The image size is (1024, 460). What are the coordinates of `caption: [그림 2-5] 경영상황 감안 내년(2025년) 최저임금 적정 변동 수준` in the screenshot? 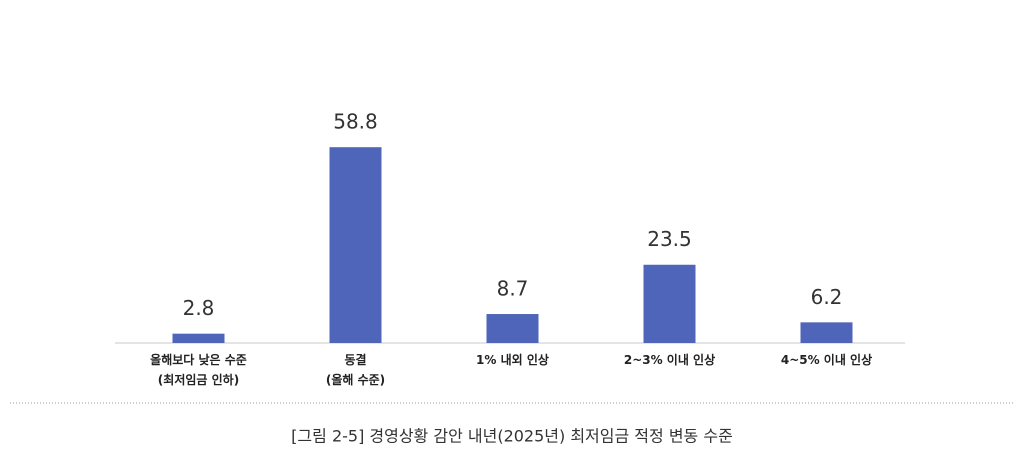 It's located at (512, 436).